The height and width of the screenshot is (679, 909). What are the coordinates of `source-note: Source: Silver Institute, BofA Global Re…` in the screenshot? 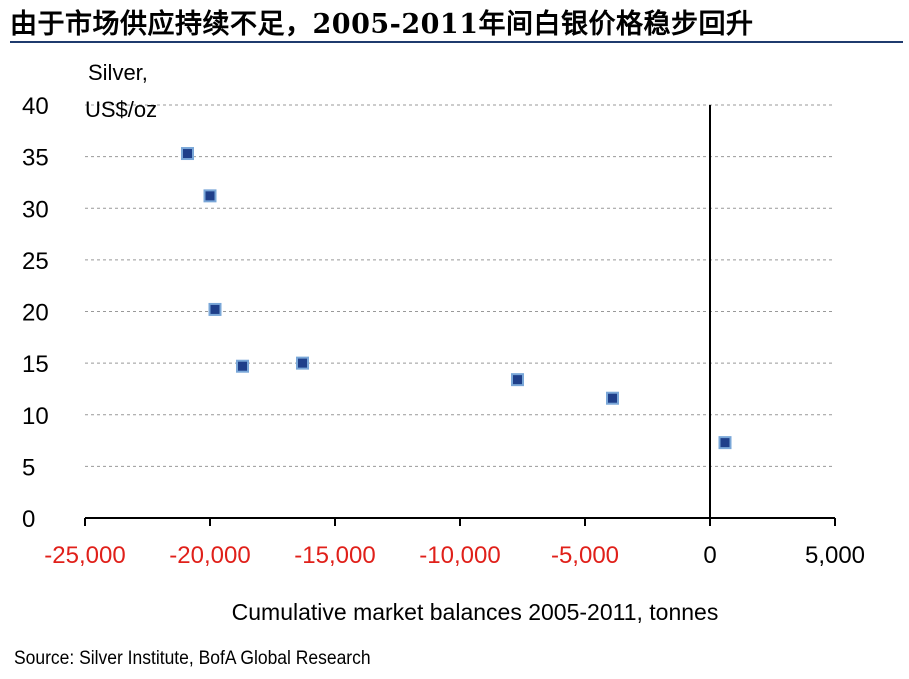 It's located at (192, 658).